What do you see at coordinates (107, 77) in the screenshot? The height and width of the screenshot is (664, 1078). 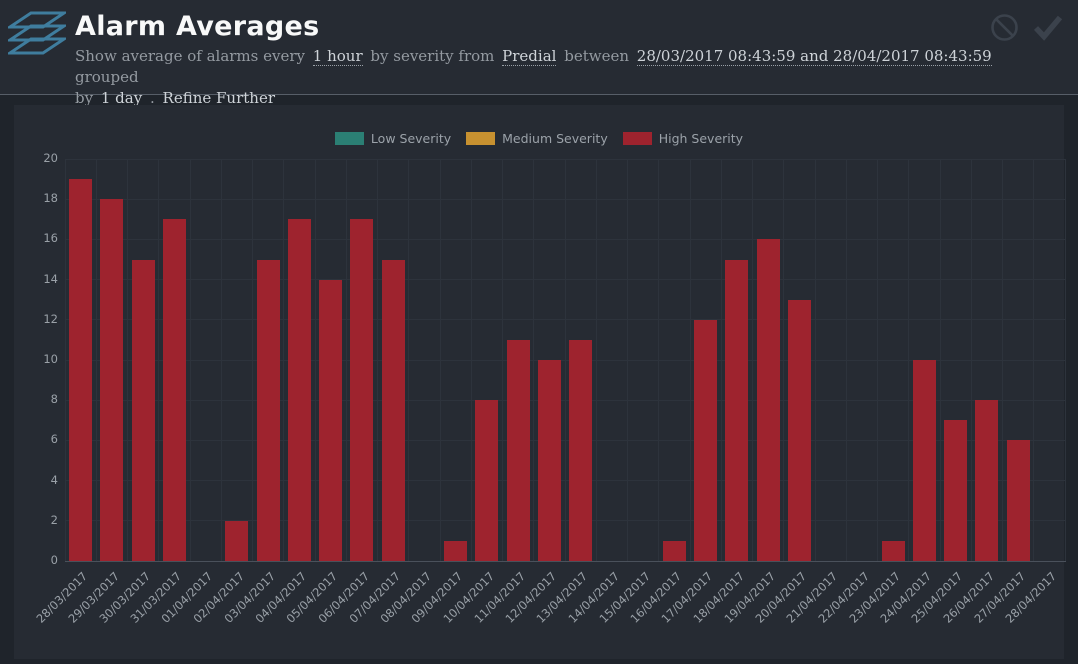 I see `subtitle-text-4: grouped` at bounding box center [107, 77].